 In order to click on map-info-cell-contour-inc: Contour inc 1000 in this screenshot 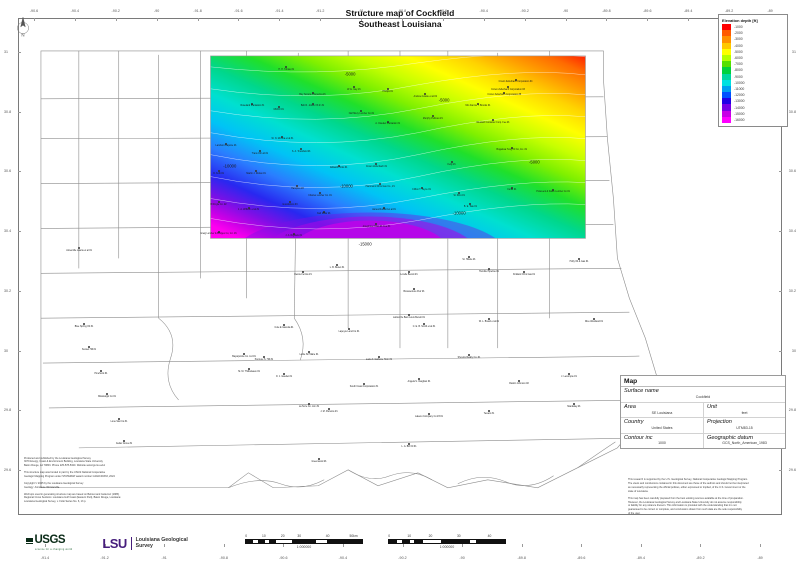, I will do `click(662, 441)`.